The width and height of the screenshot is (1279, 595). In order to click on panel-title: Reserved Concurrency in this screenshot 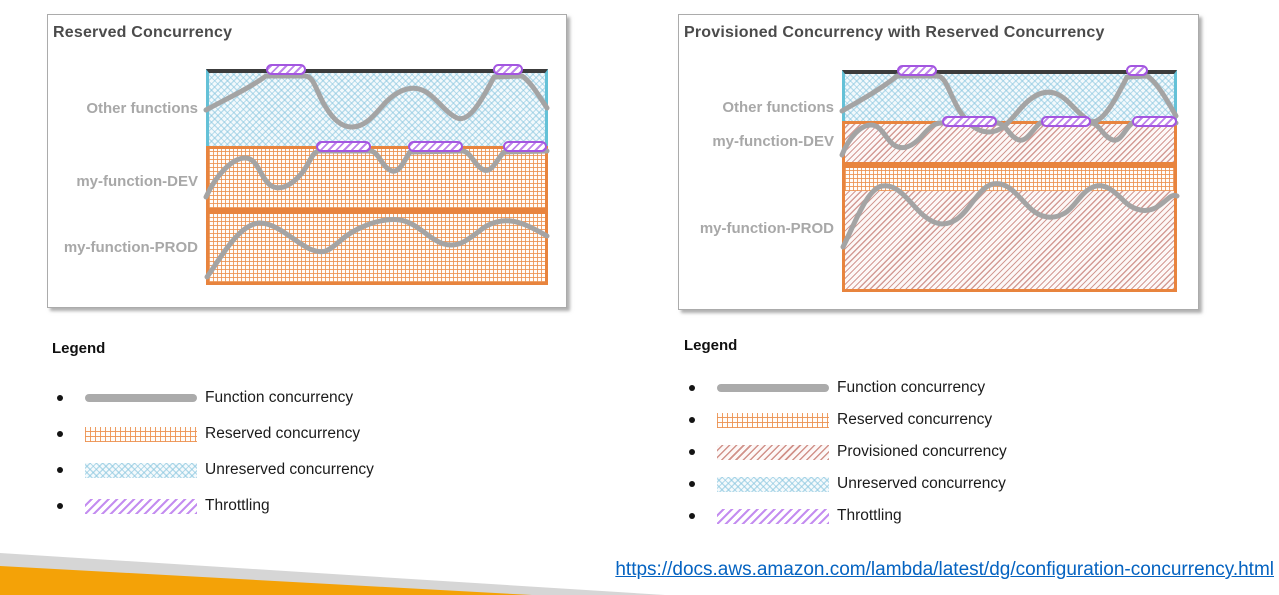, I will do `click(143, 32)`.